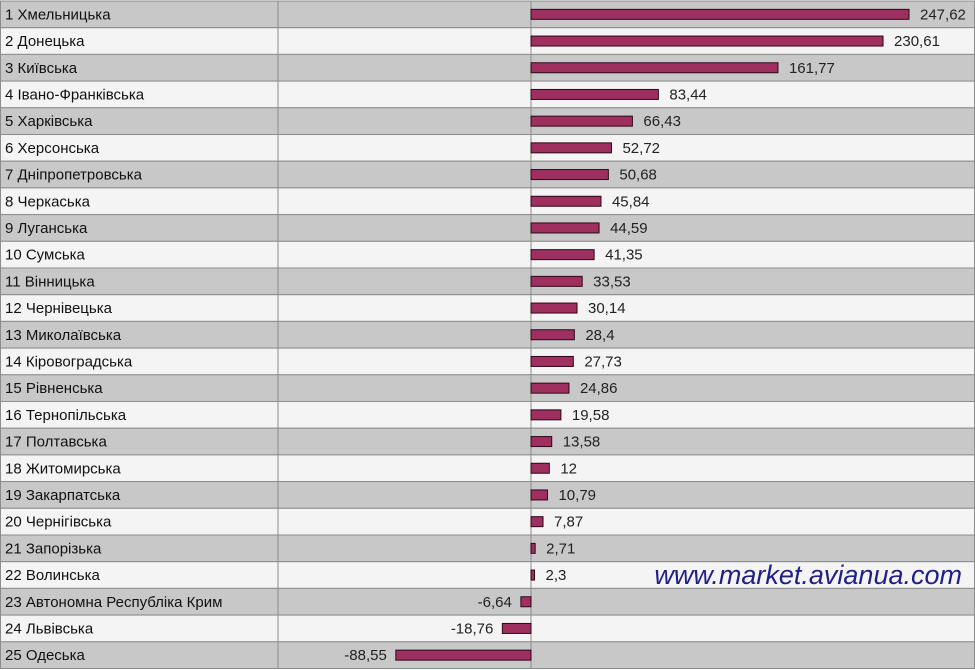 The height and width of the screenshot is (670, 975). I want to click on watermark-text: www.market.avianua.com, so click(808, 575).